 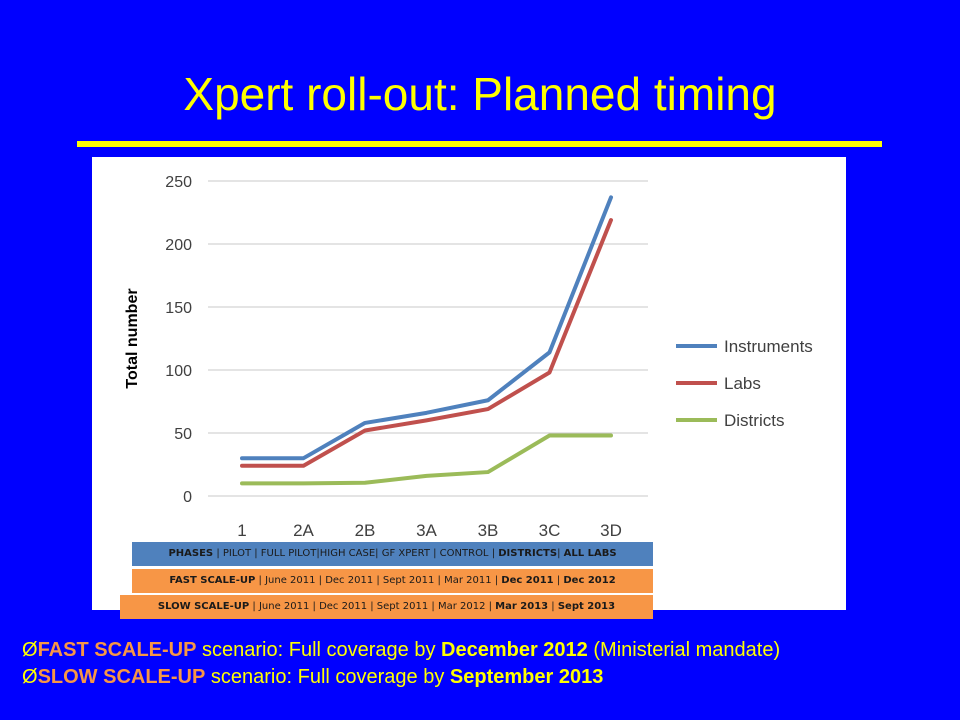 What do you see at coordinates (132, 338) in the screenshot?
I see `y-axis-label: Total number` at bounding box center [132, 338].